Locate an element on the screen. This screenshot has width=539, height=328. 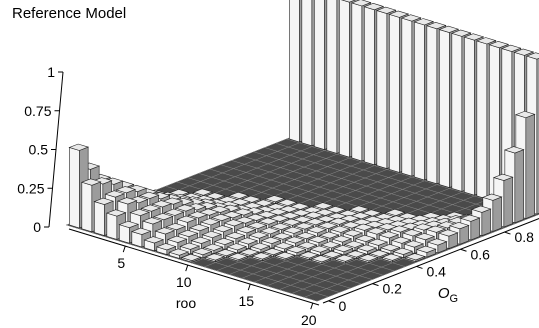
chart-title: Reference Model is located at coordinates (69, 13).